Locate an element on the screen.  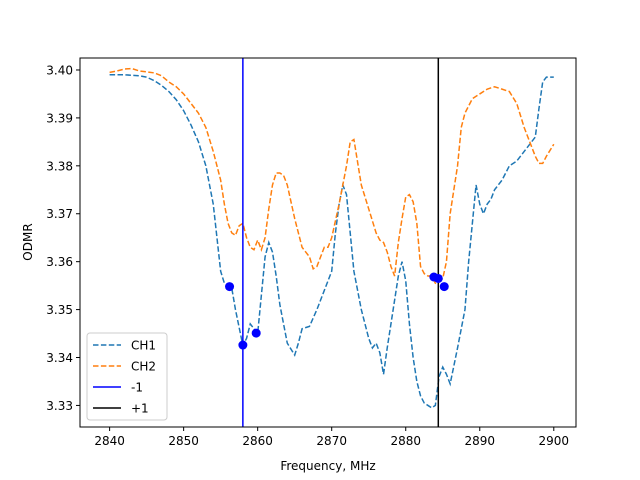
y-tick-label: 3.39 is located at coordinates (59, 118).